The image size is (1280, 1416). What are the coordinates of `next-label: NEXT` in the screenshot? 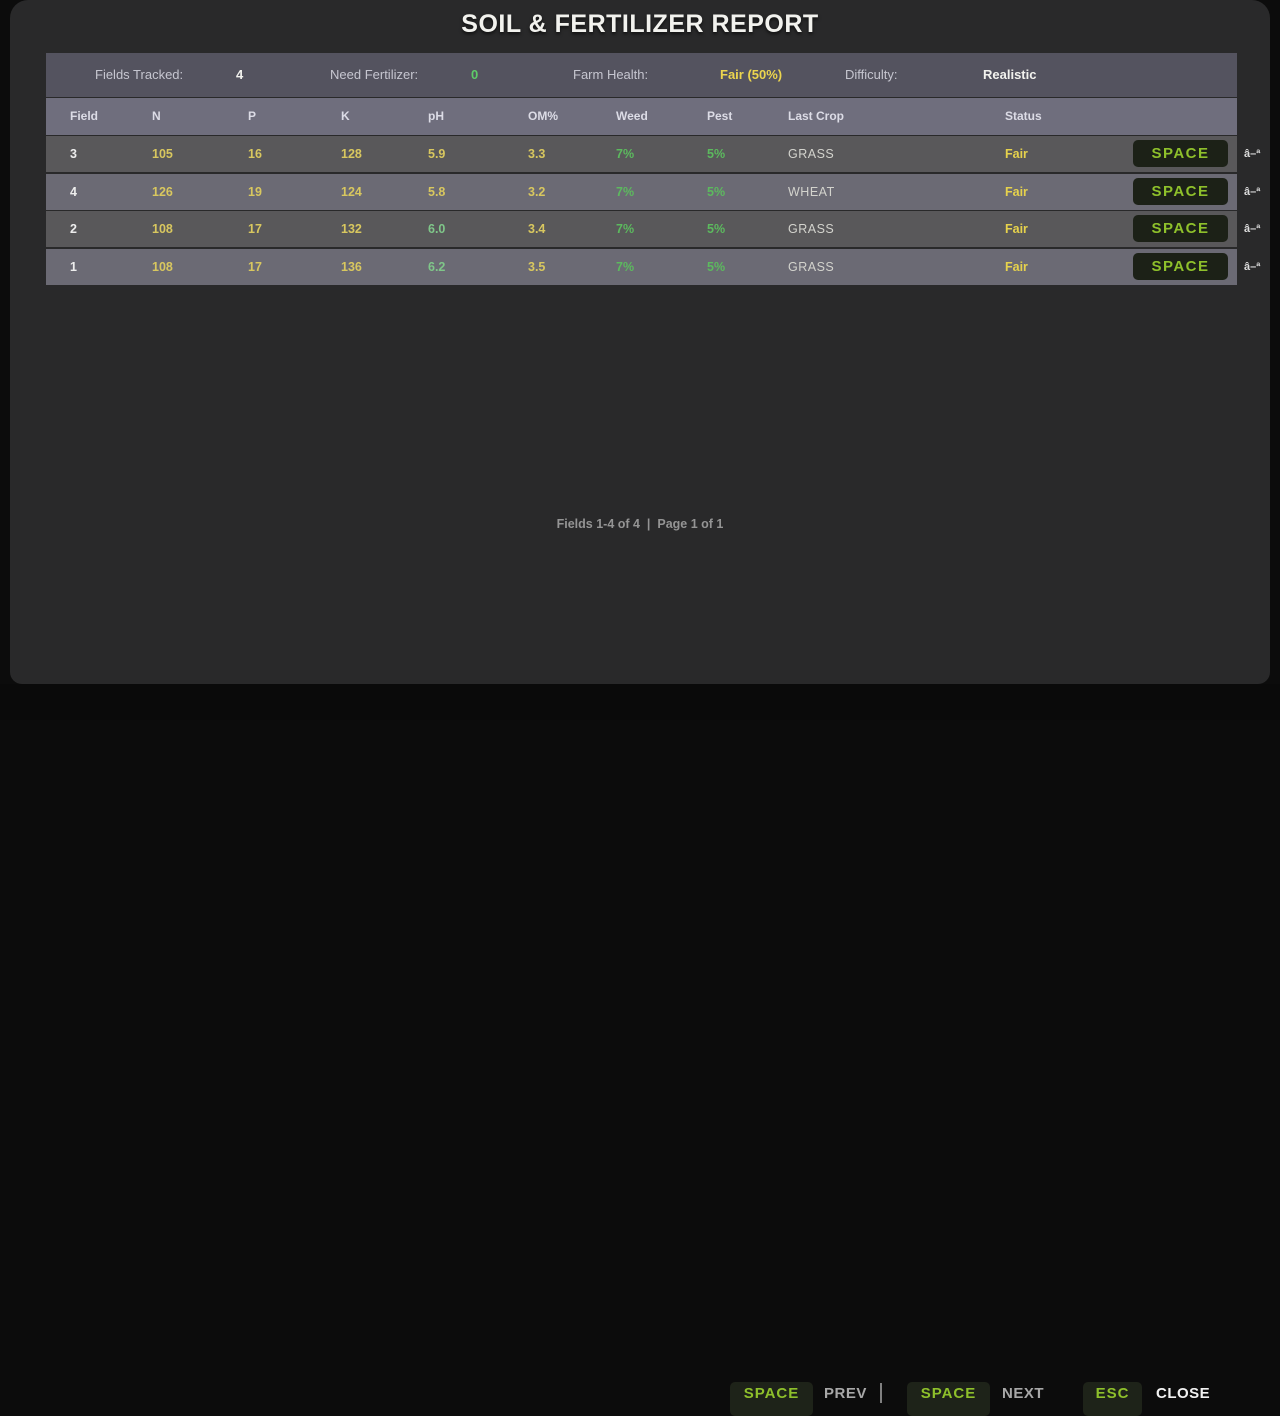 It's located at (1023, 1393).